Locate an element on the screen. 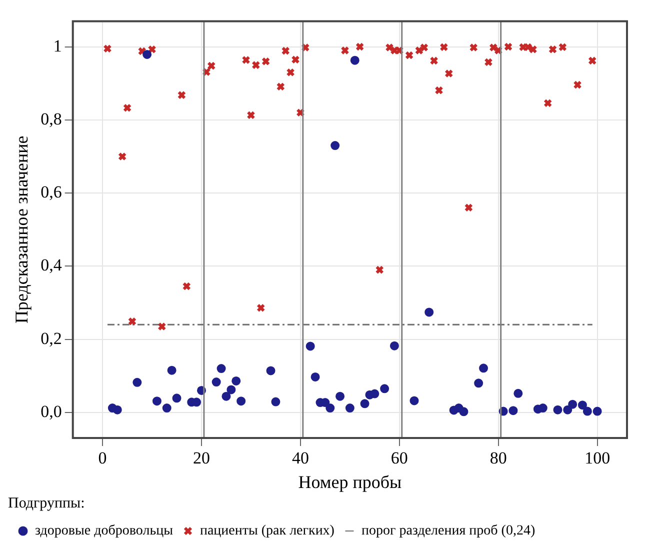 This screenshot has height=556, width=645. legend-label: здоровые добровольцы is located at coordinates (104, 531).